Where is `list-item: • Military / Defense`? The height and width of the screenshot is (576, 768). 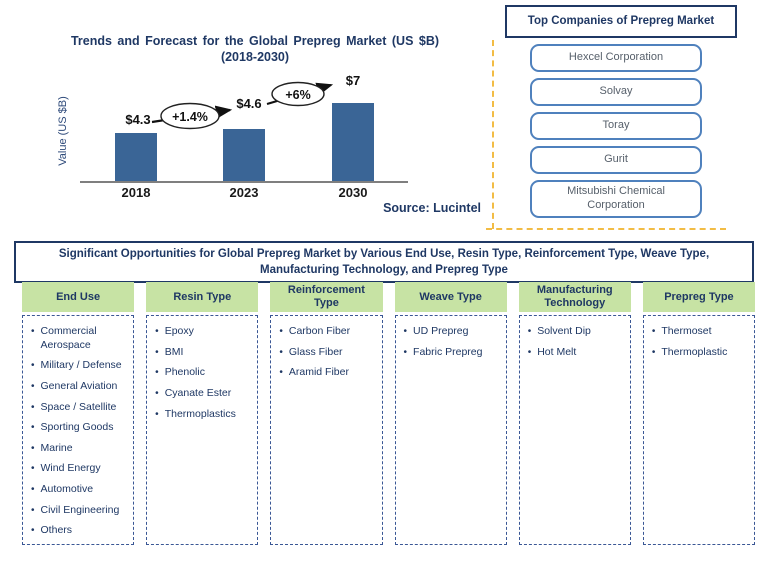 list-item: • Military / Defense is located at coordinates (80, 366).